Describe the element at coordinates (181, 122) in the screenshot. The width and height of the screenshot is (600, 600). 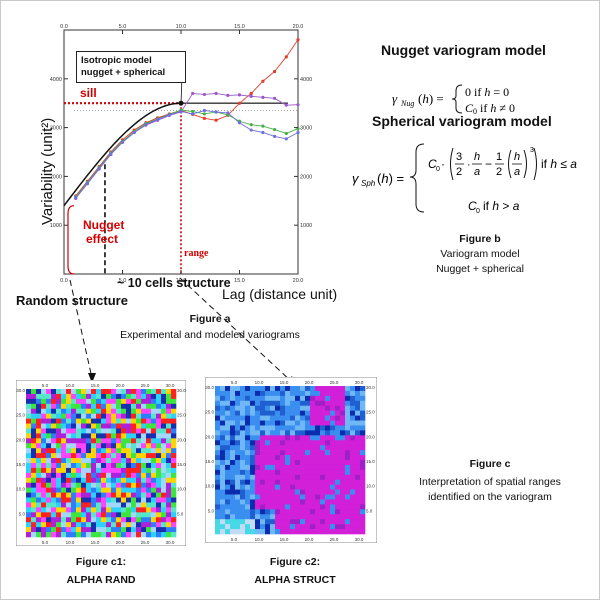
I see `chart-series-group` at that location.